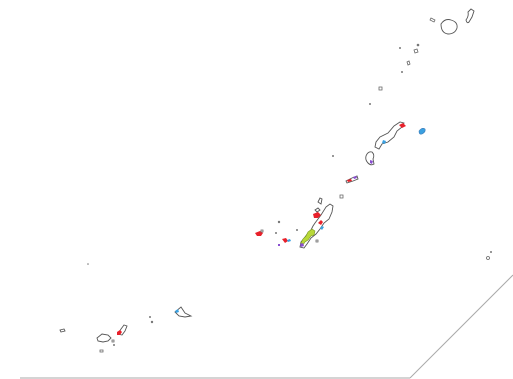 This screenshot has width=513, height=379. What do you see at coordinates (113, 341) in the screenshot?
I see `islet-taketomi` at bounding box center [113, 341].